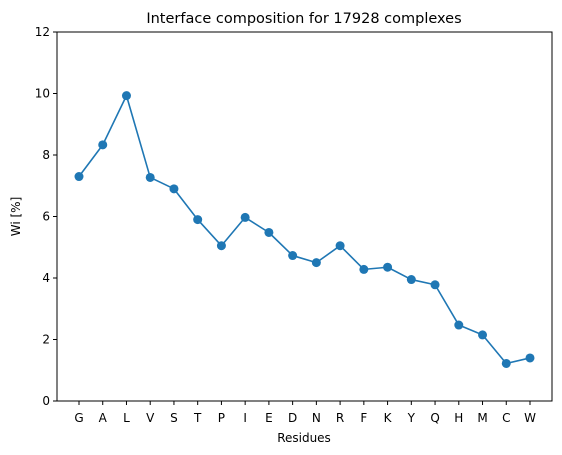  I want to click on x-axis-label: Residues, so click(304, 438).